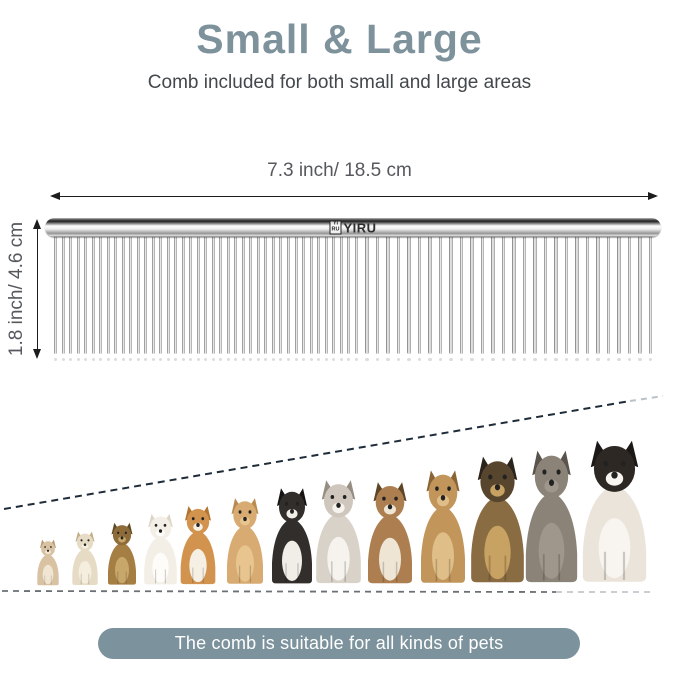 The height and width of the screenshot is (679, 679). What do you see at coordinates (551, 518) in the screenshot?
I see `dog-standard-poodle` at bounding box center [551, 518].